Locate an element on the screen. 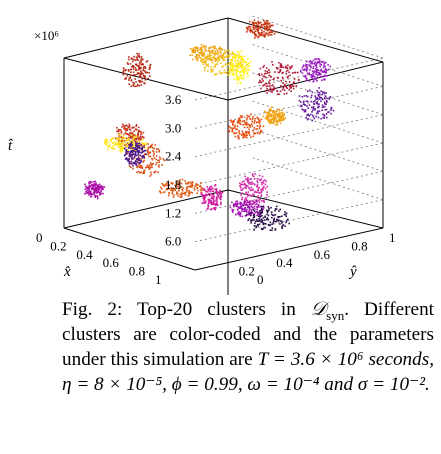 This screenshot has height=454, width=441. cluster is located at coordinates (125, 143).